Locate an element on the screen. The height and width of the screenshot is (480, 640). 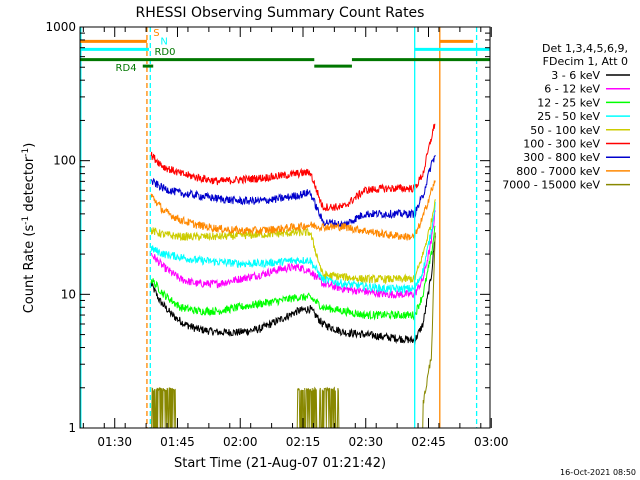
legend-header-line-2: FDecim 1, Att 0 is located at coordinates (585, 61).